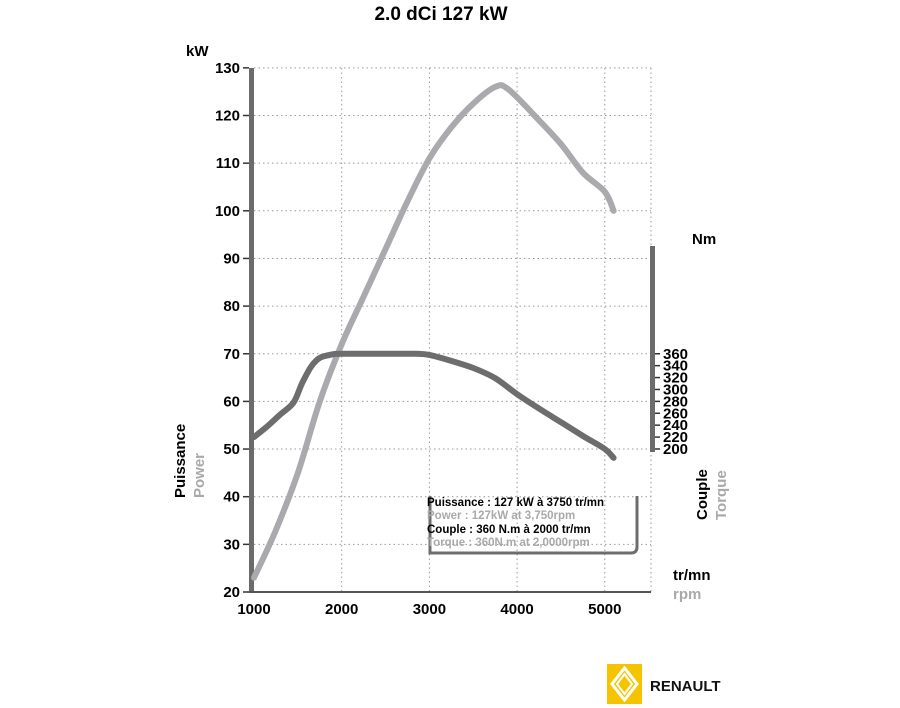 The image size is (900, 708). Describe the element at coordinates (508, 543) in the screenshot. I see `legend-line-4: Torque : 360N.m at 2,0000rpm` at that location.